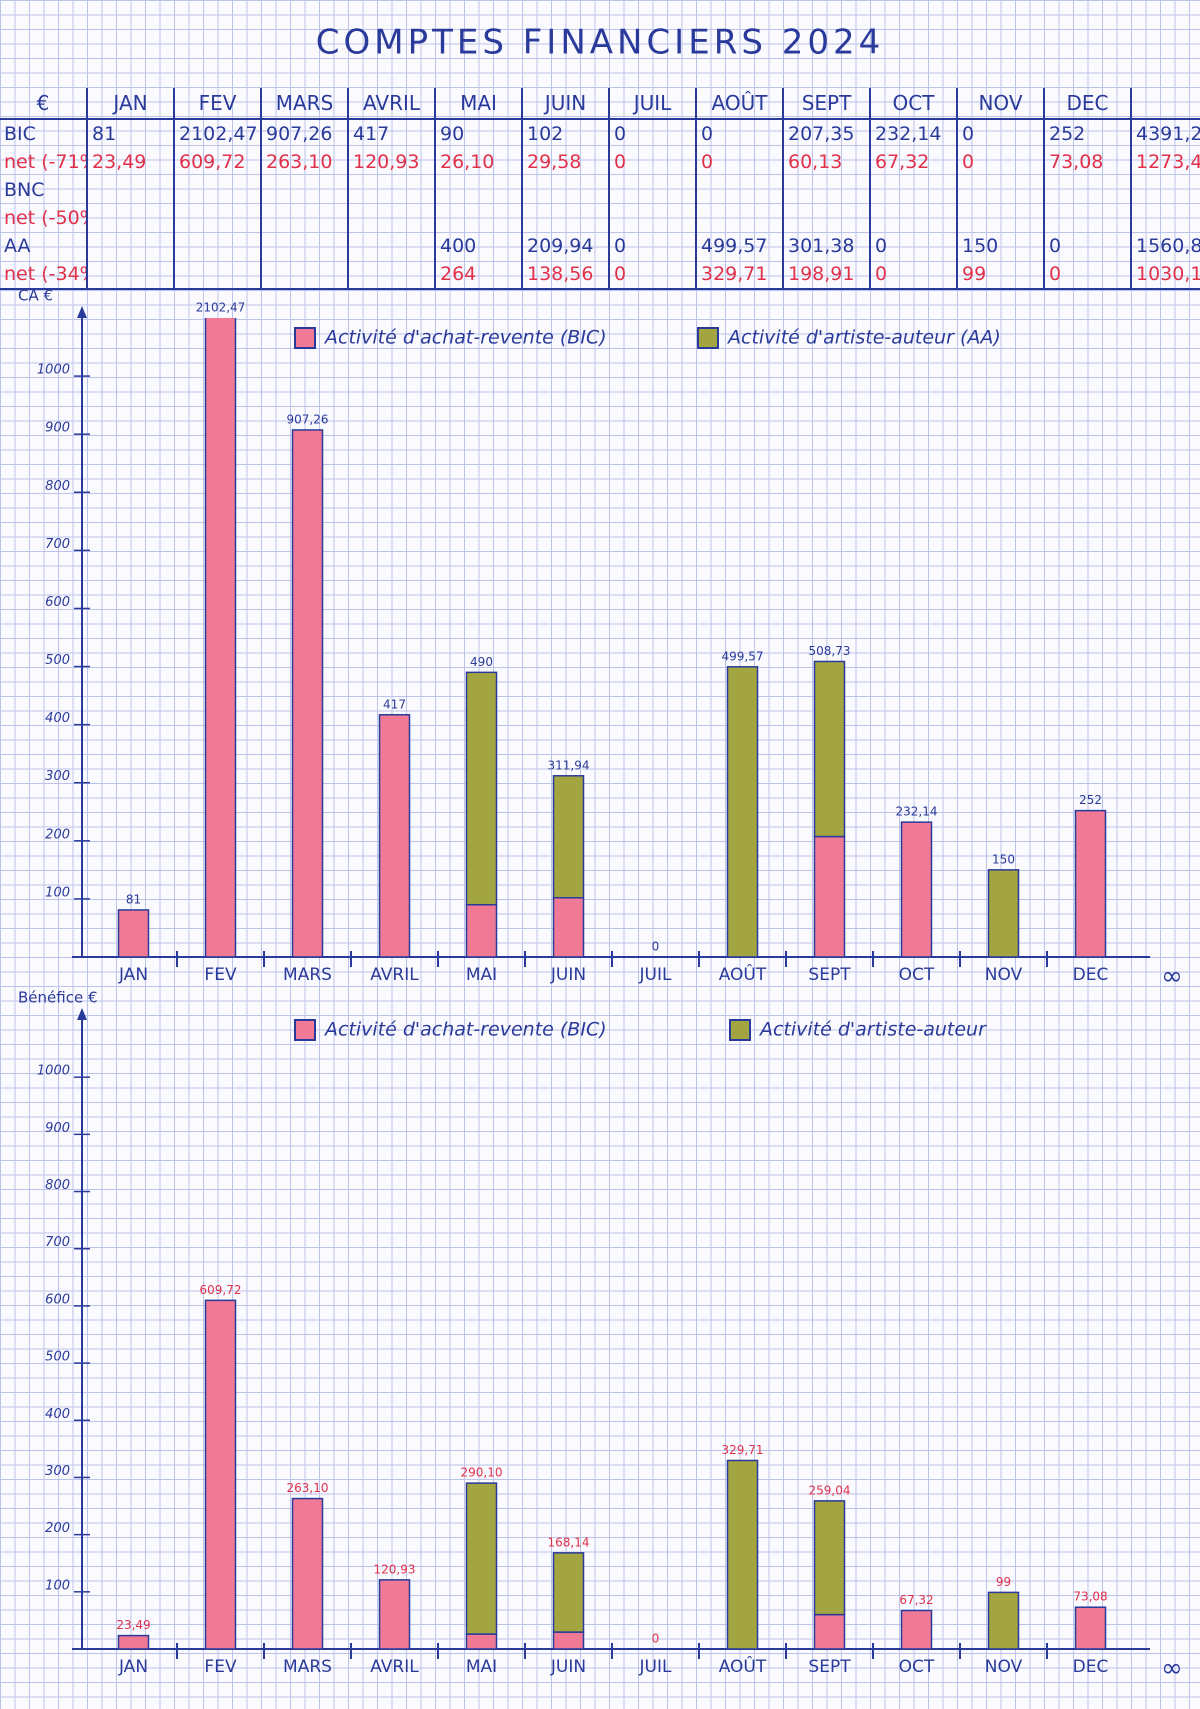 This screenshot has width=1200, height=1709. Describe the element at coordinates (130, 162) in the screenshot. I see `table-cell: 23,49` at that location.